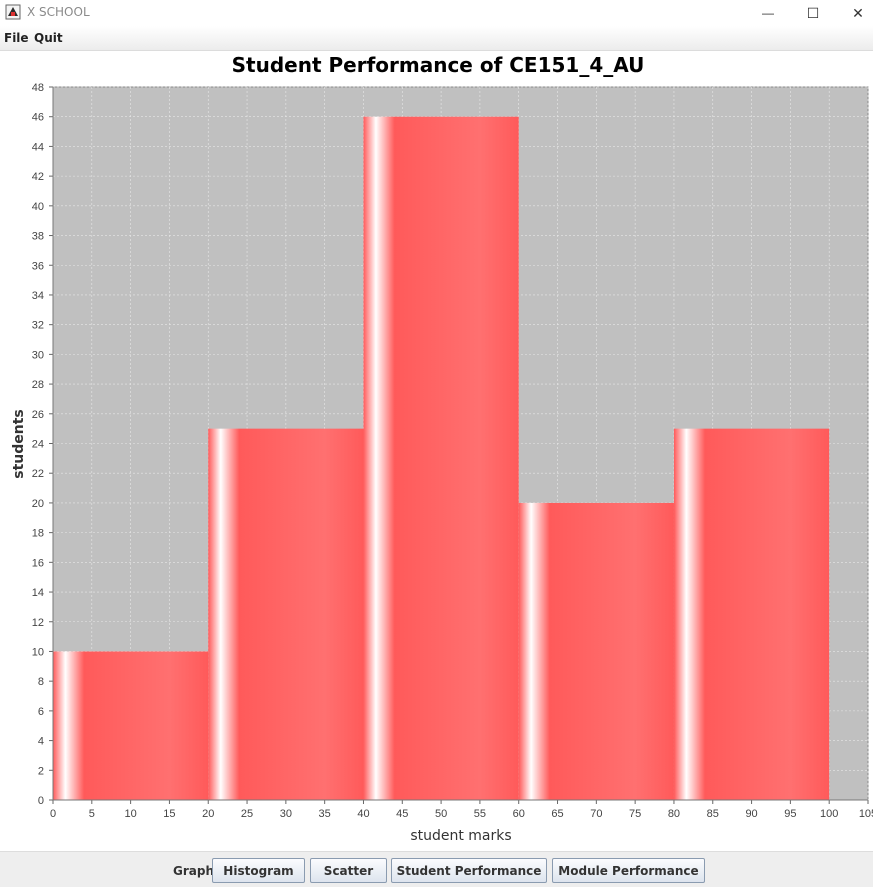 The width and height of the screenshot is (873, 887). I want to click on minimize-button: —, so click(768, 13).